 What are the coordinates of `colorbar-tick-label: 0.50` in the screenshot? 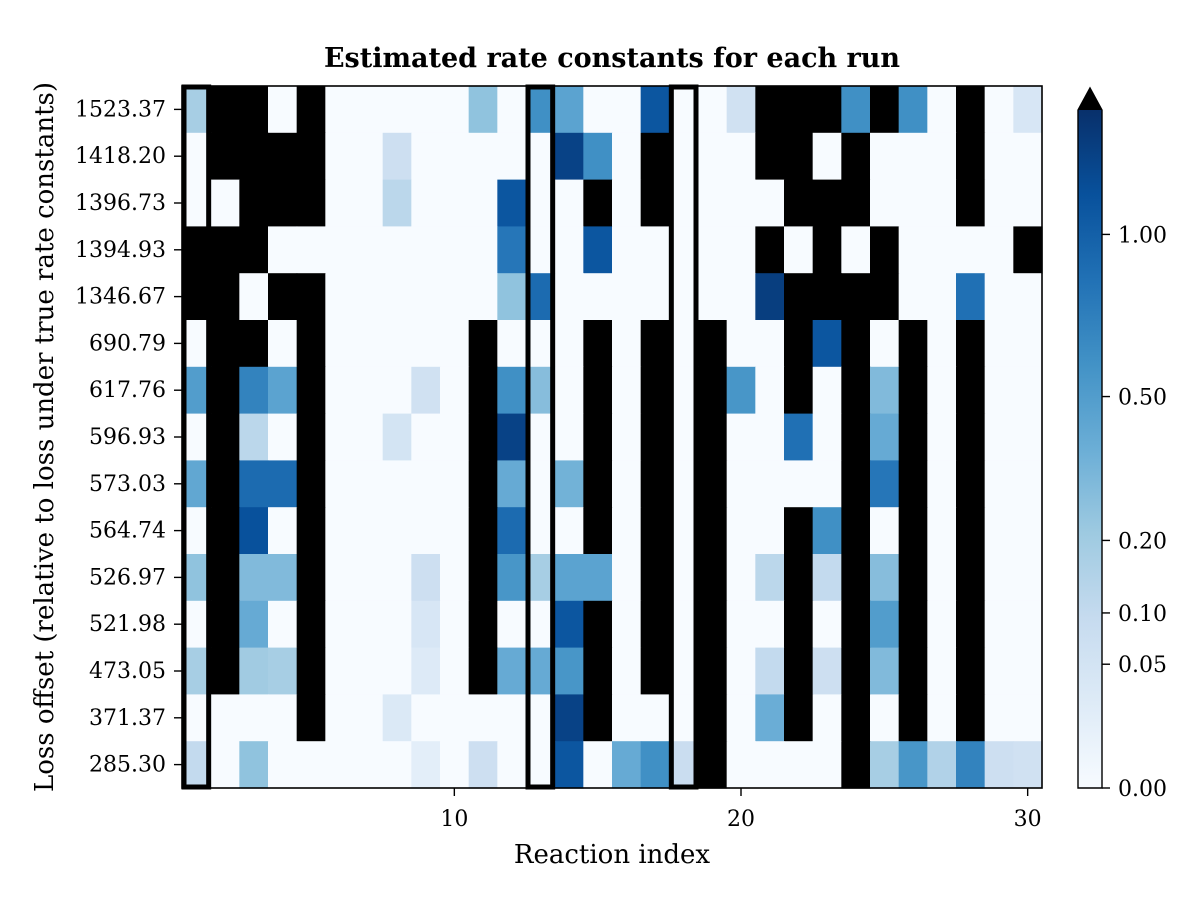 It's located at (1142, 398).